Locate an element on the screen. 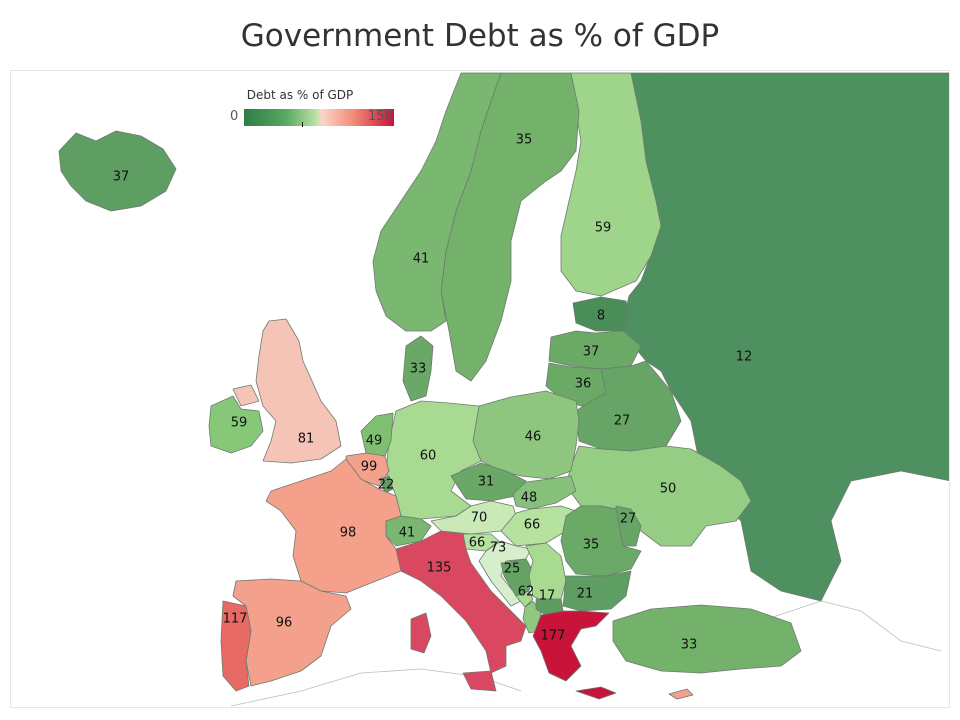 The width and height of the screenshot is (960, 720). country-luxembourg is located at coordinates (386, 484).